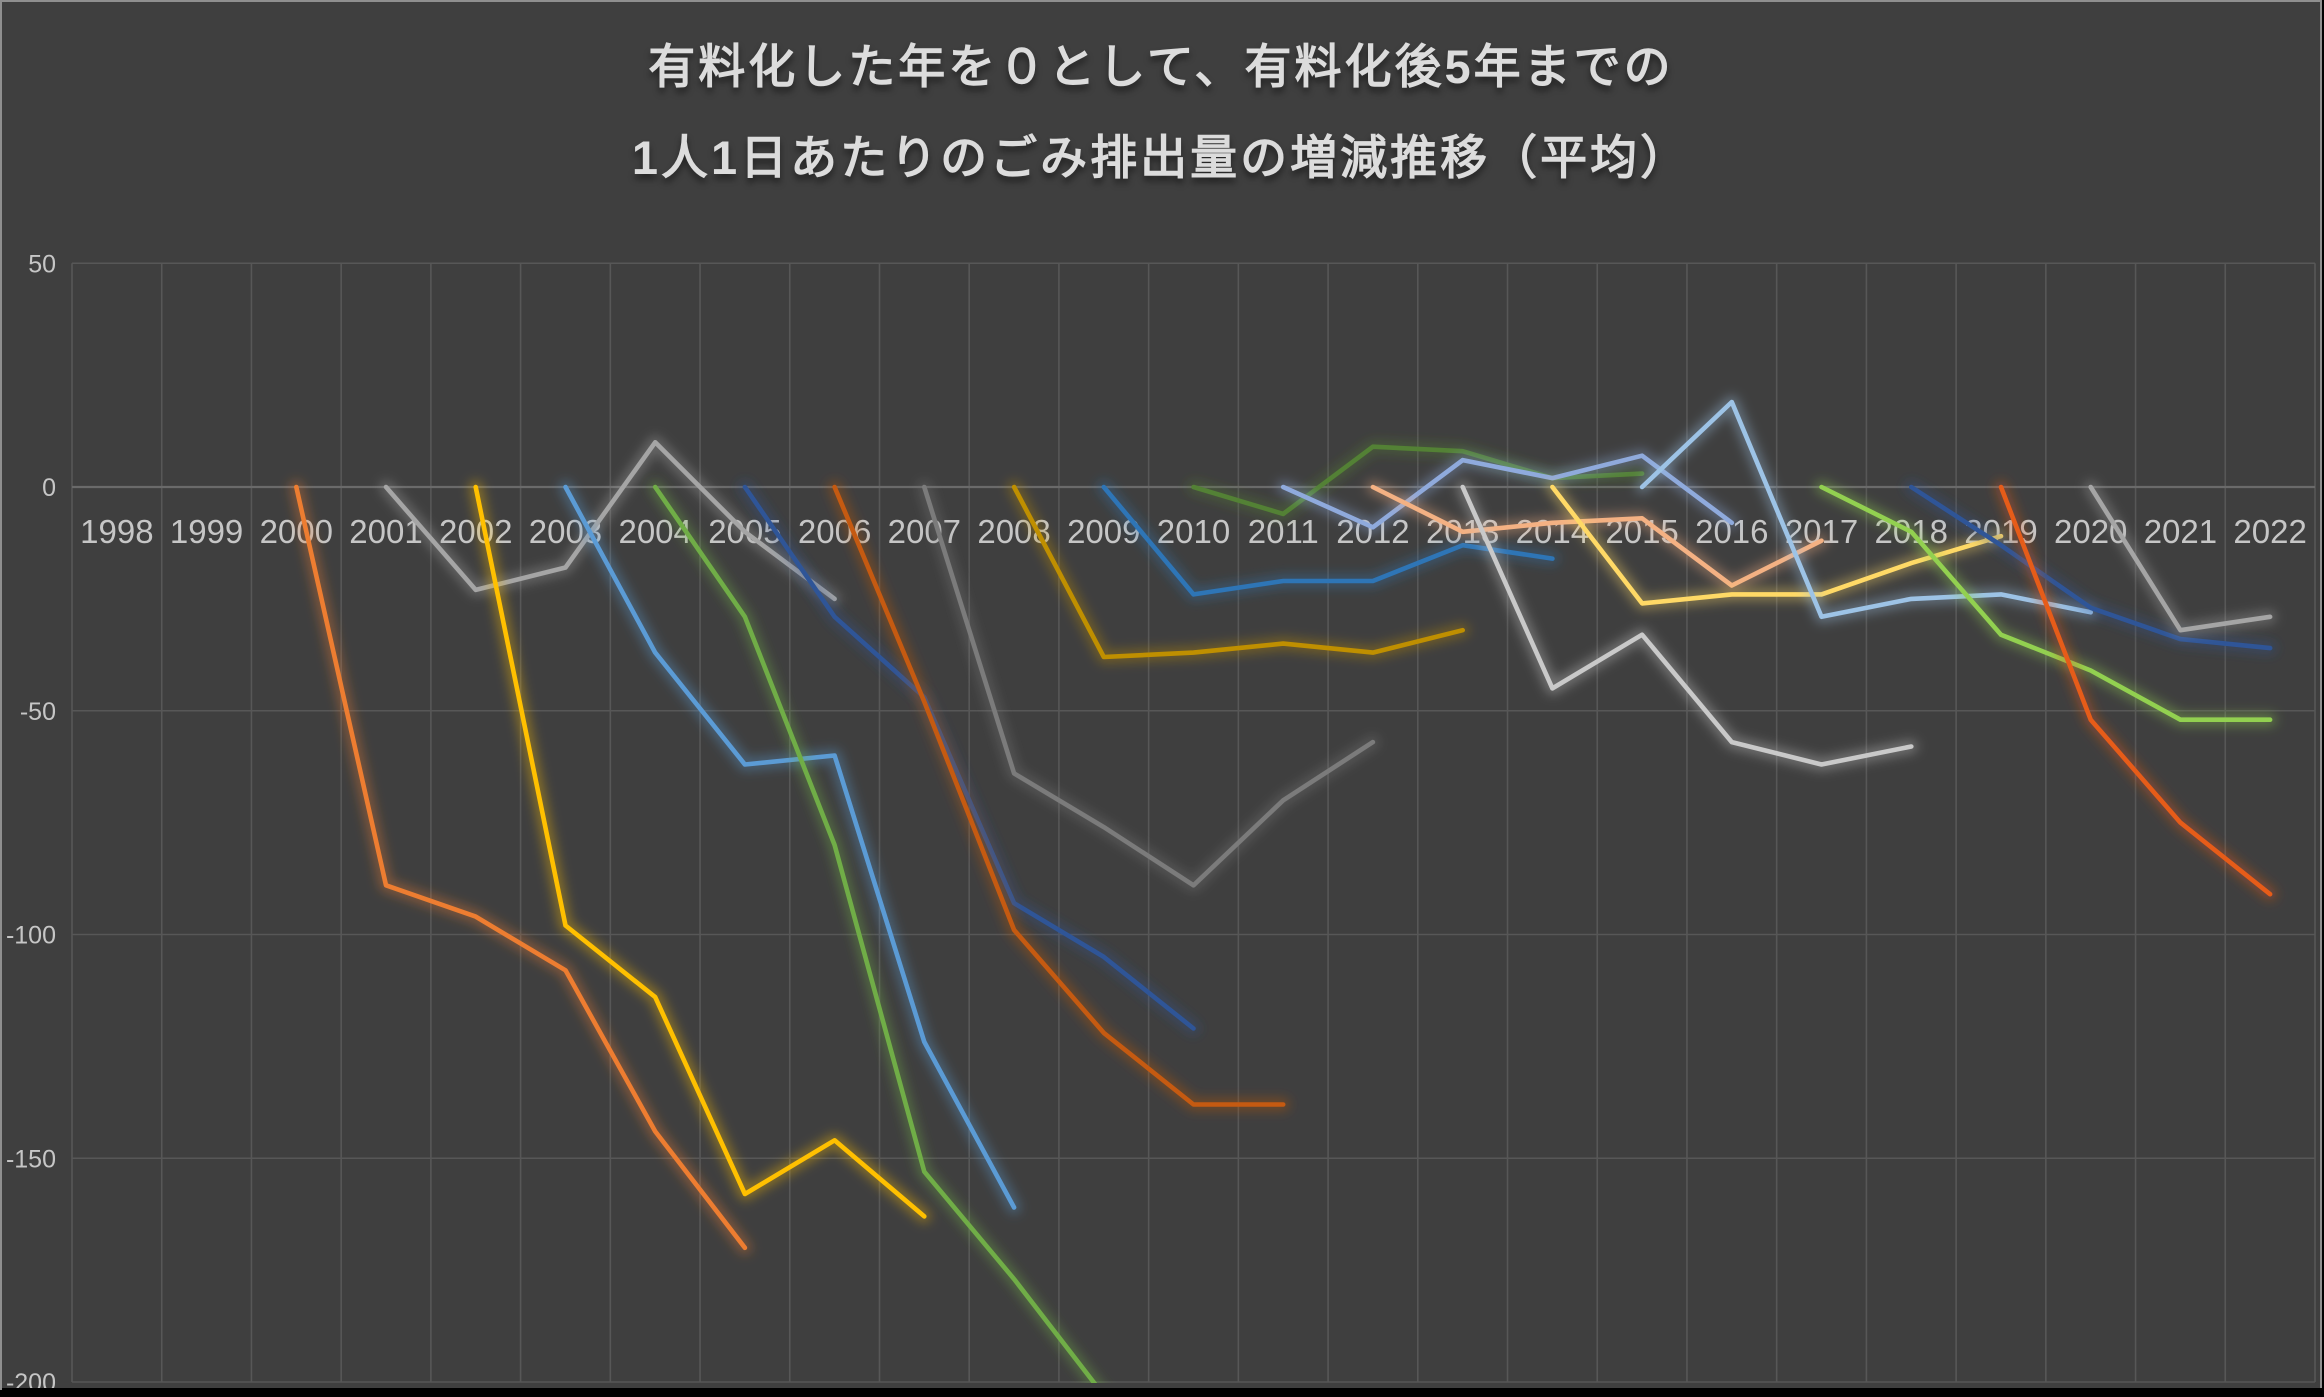 Image resolution: width=2324 pixels, height=1397 pixels. What do you see at coordinates (2269, 531) in the screenshot?
I see `x-tick-2022: 2022` at bounding box center [2269, 531].